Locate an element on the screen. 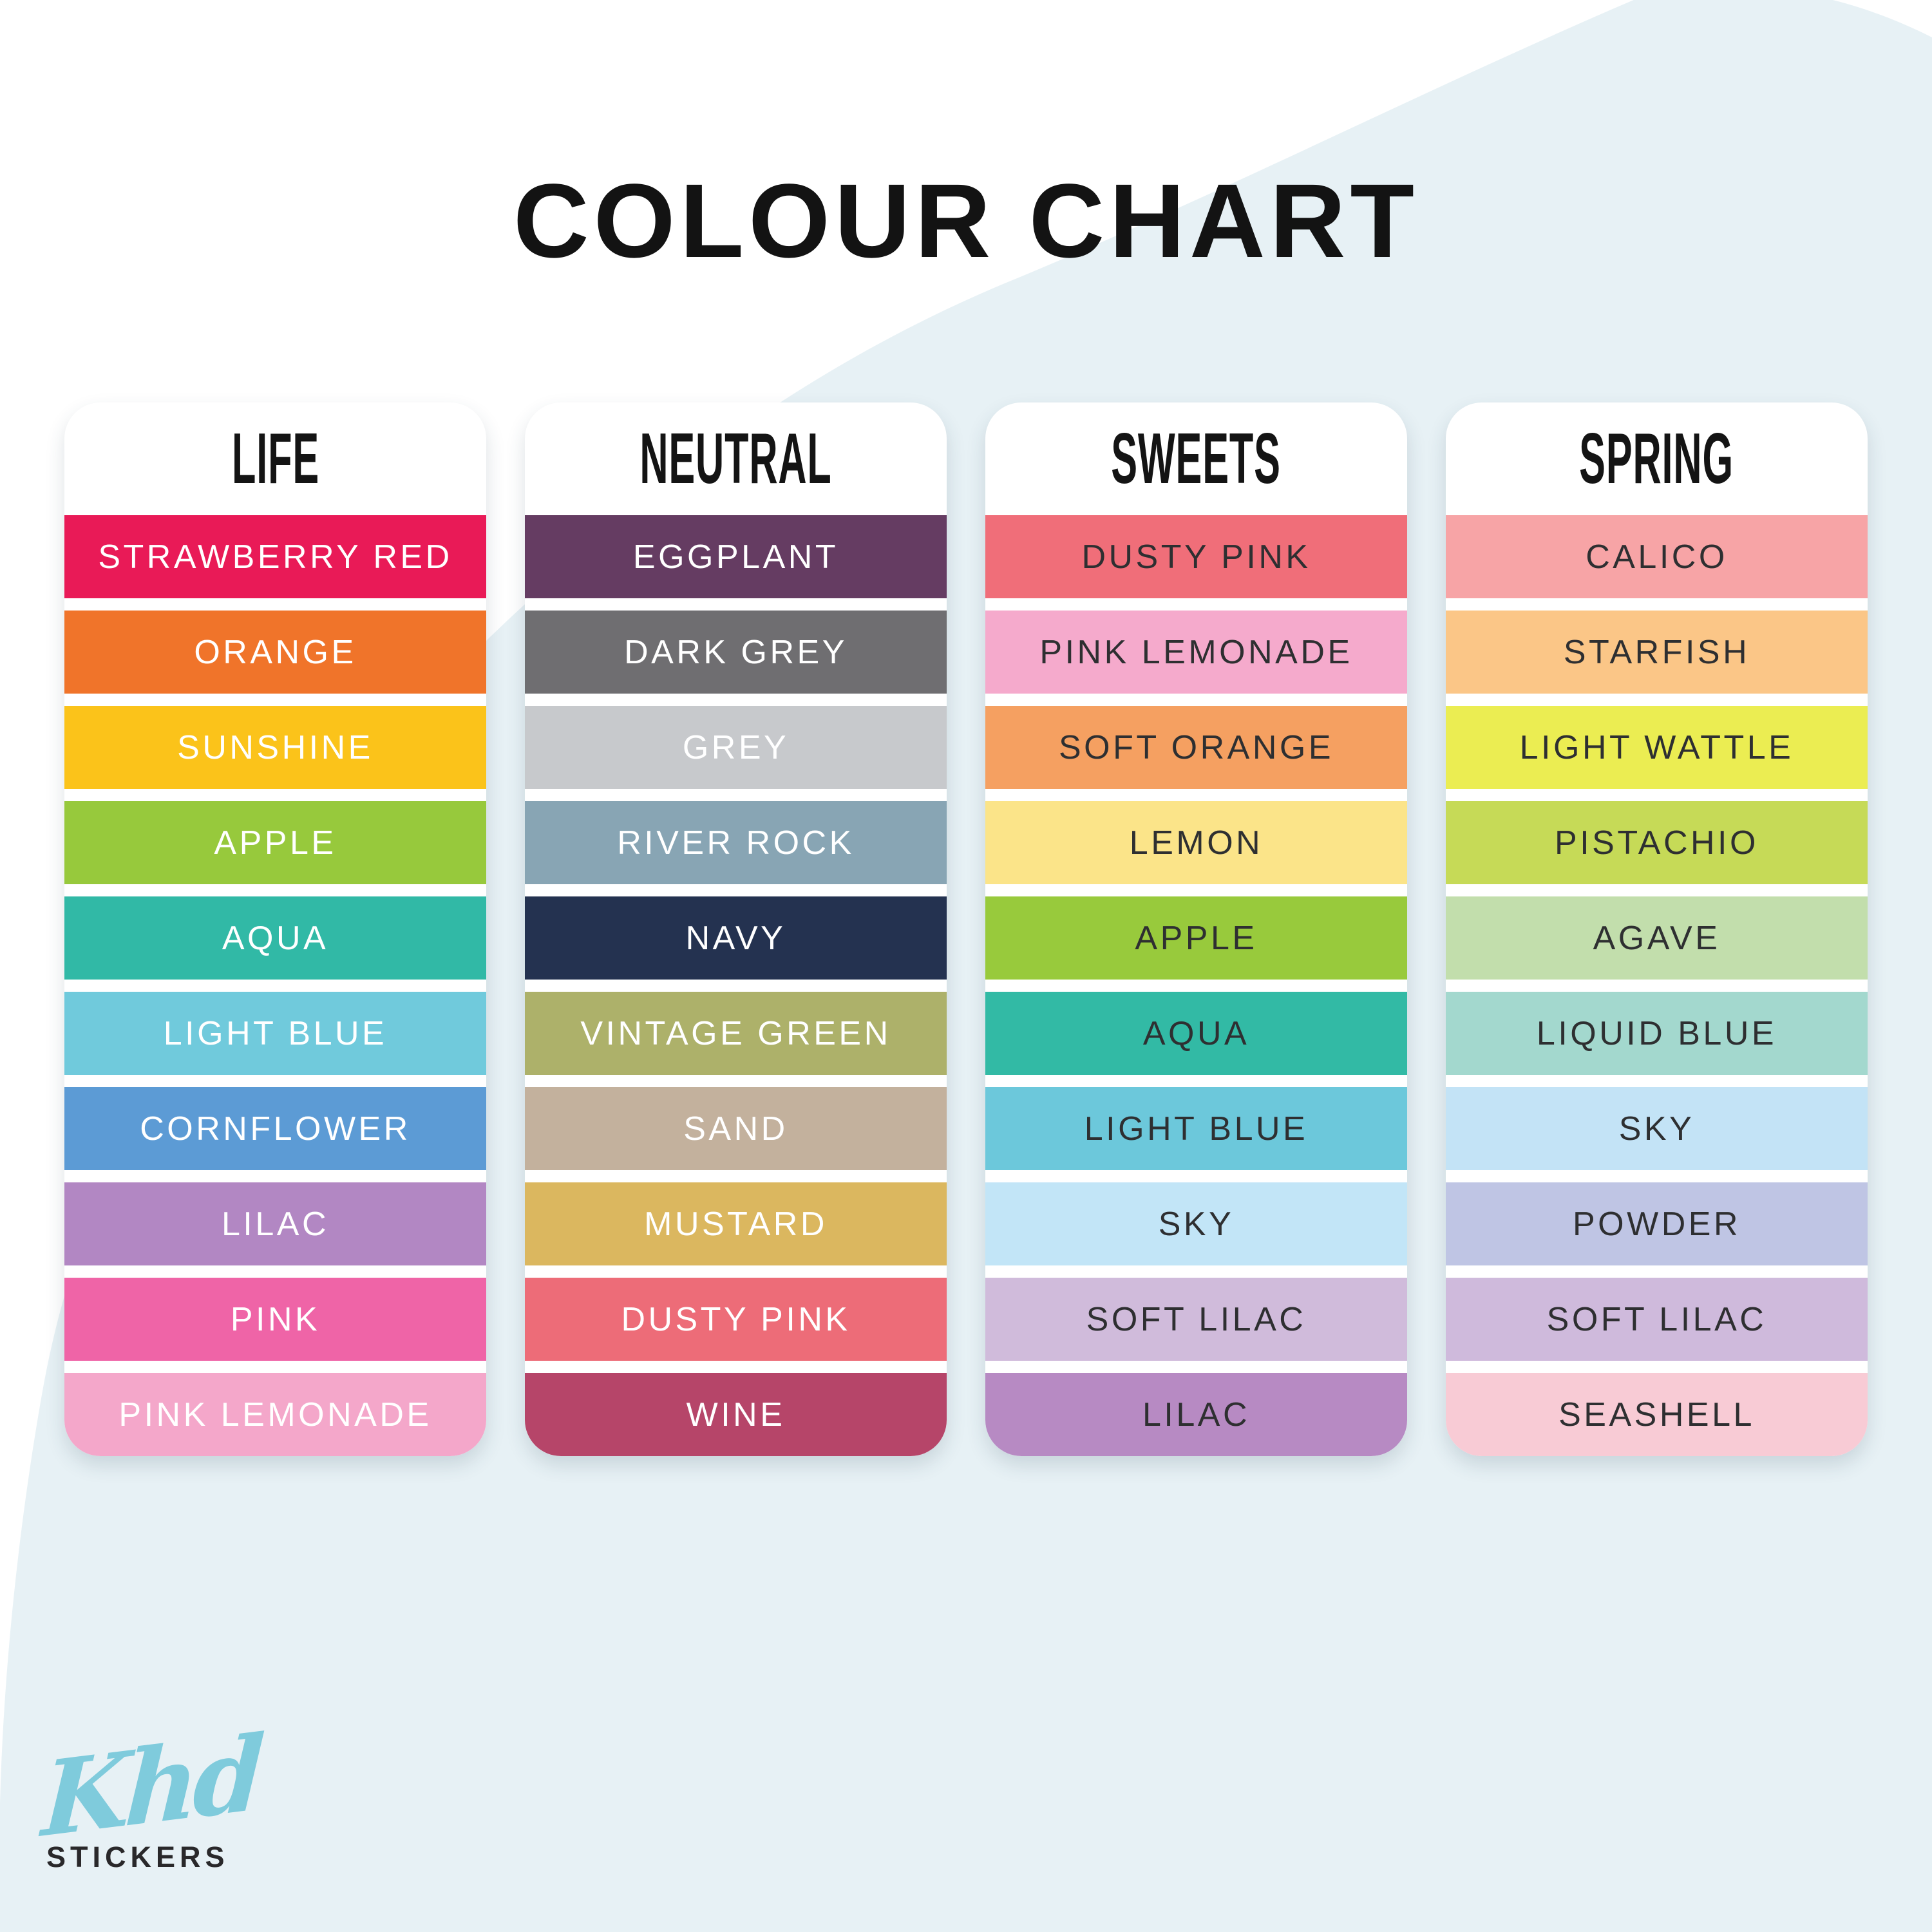  swatch-bar: RIVER ROCK is located at coordinates (736, 843).